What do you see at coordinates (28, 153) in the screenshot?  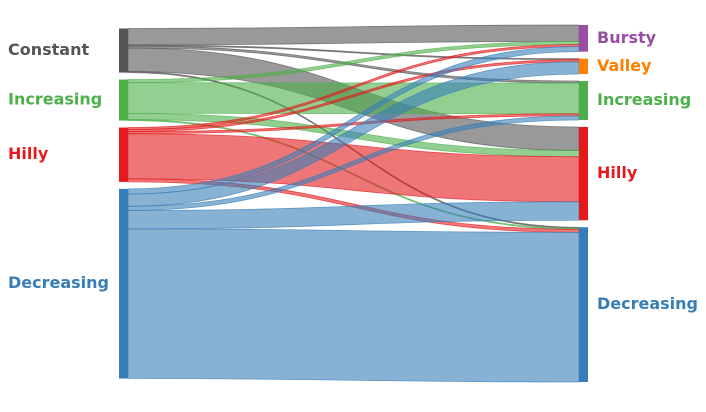 I see `source-label: Hilly` at bounding box center [28, 153].